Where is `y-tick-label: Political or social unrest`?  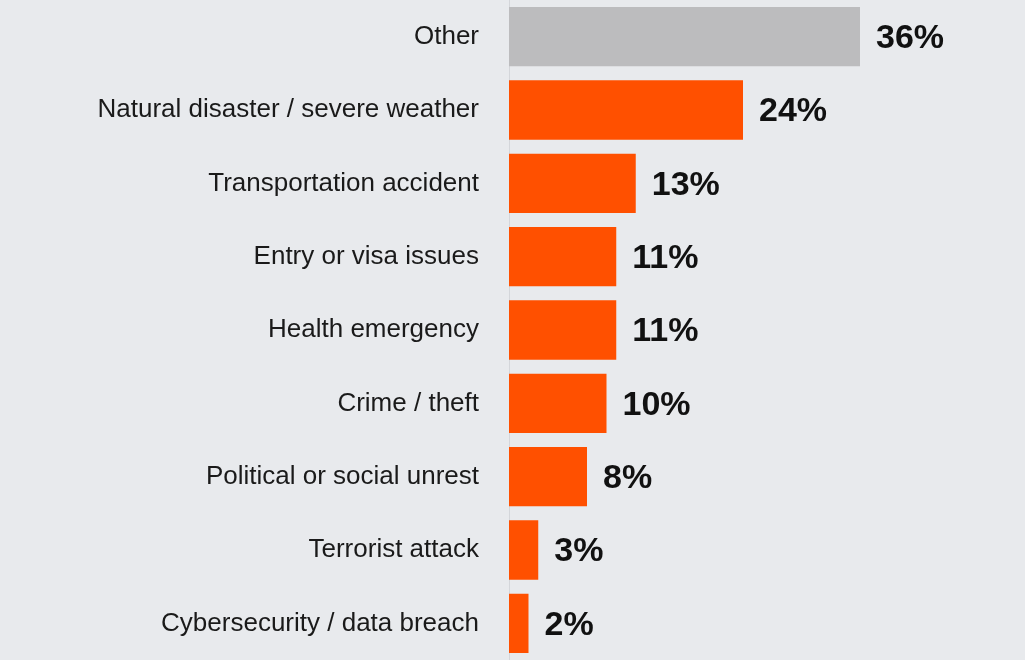
y-tick-label: Political or social unrest is located at coordinates (342, 474).